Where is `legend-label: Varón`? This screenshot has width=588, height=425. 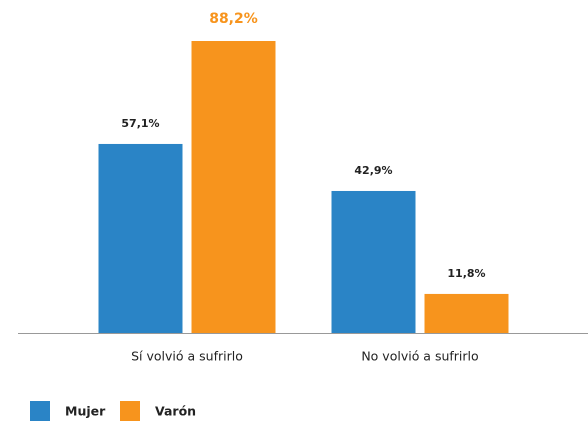 legend-label: Varón is located at coordinates (175, 411).